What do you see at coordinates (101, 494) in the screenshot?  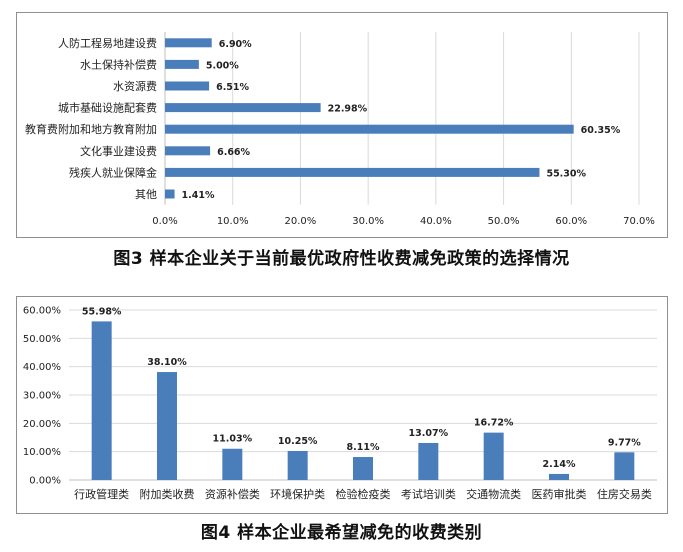 I see `category-label: 行政管理类` at bounding box center [101, 494].